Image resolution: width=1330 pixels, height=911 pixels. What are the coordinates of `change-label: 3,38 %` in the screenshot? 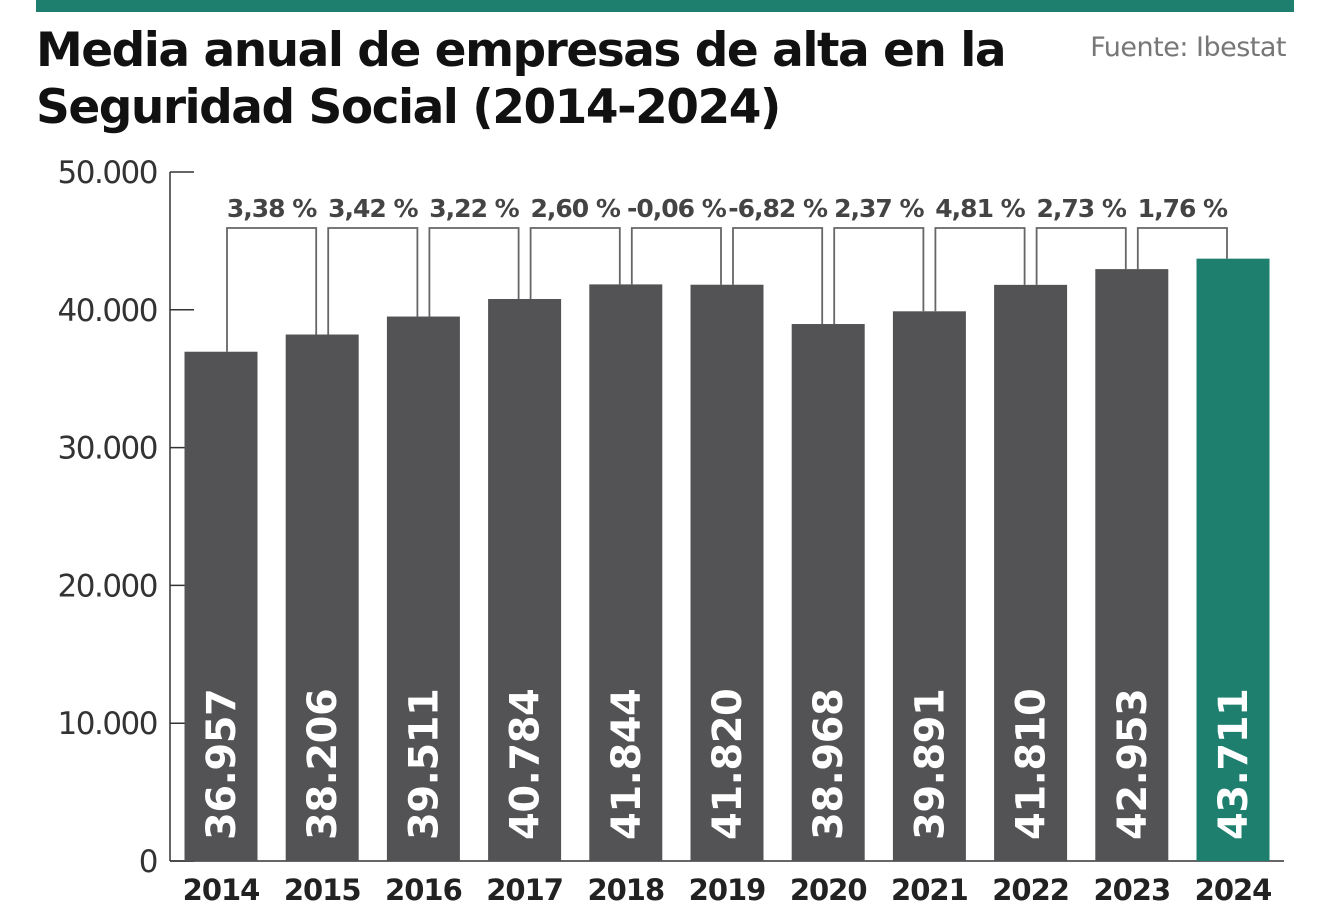 It's located at (272, 208).